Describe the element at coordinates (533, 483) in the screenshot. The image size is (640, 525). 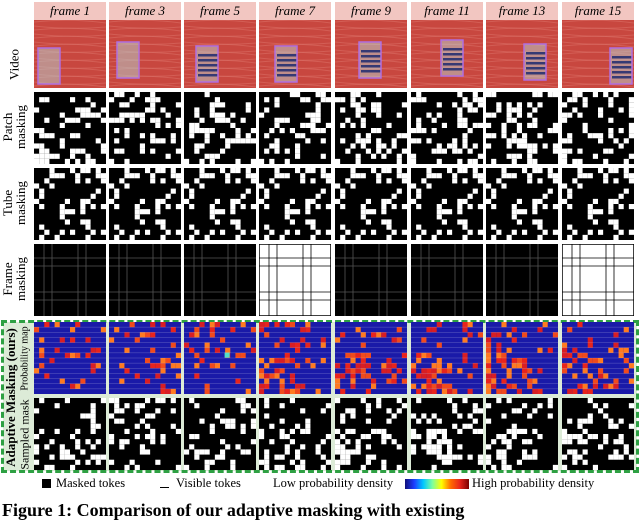
I see `high-density-label: High probability density` at that location.